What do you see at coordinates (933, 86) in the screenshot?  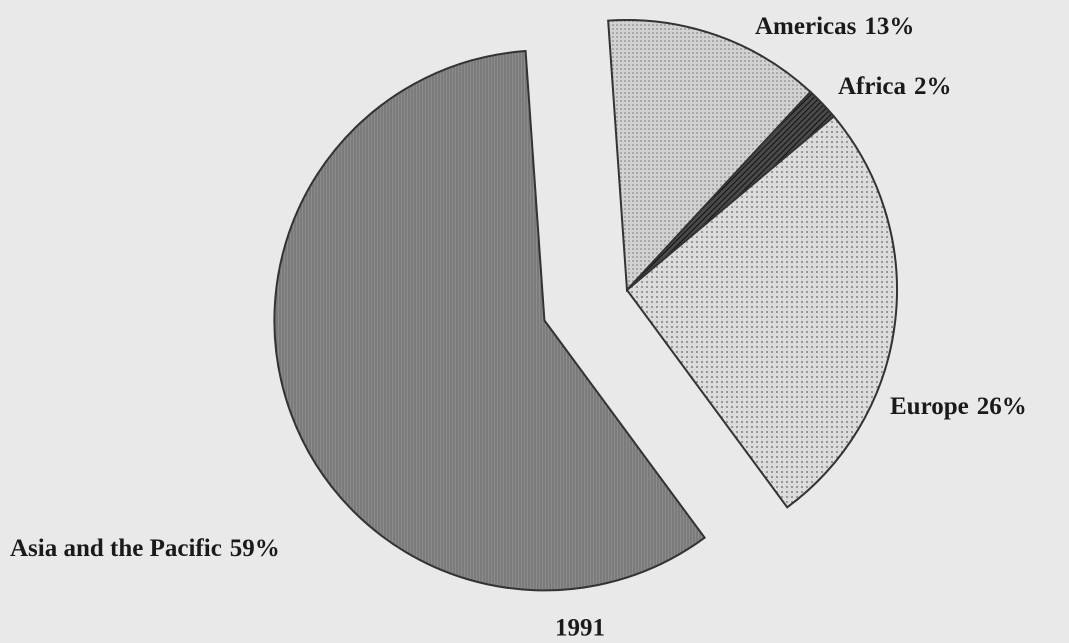 I see `slice-value: 2%` at bounding box center [933, 86].